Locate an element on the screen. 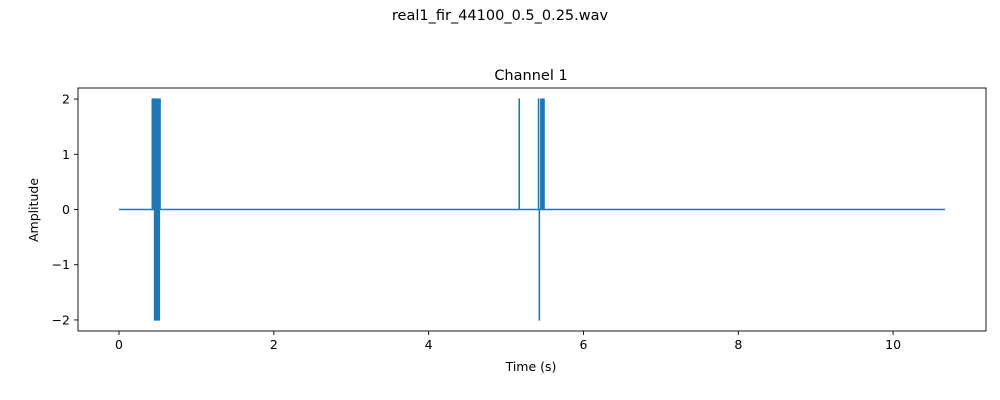 Image resolution: width=1000 pixels, height=400 pixels. x-tick-label: 4 is located at coordinates (429, 344).